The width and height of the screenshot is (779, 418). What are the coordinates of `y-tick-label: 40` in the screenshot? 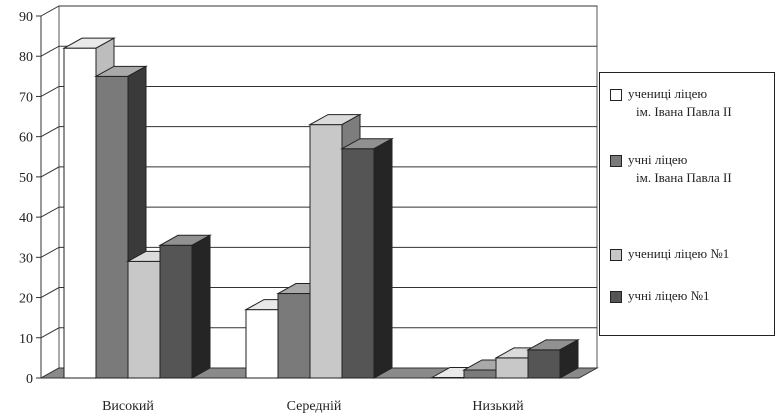 It's located at (26, 218).